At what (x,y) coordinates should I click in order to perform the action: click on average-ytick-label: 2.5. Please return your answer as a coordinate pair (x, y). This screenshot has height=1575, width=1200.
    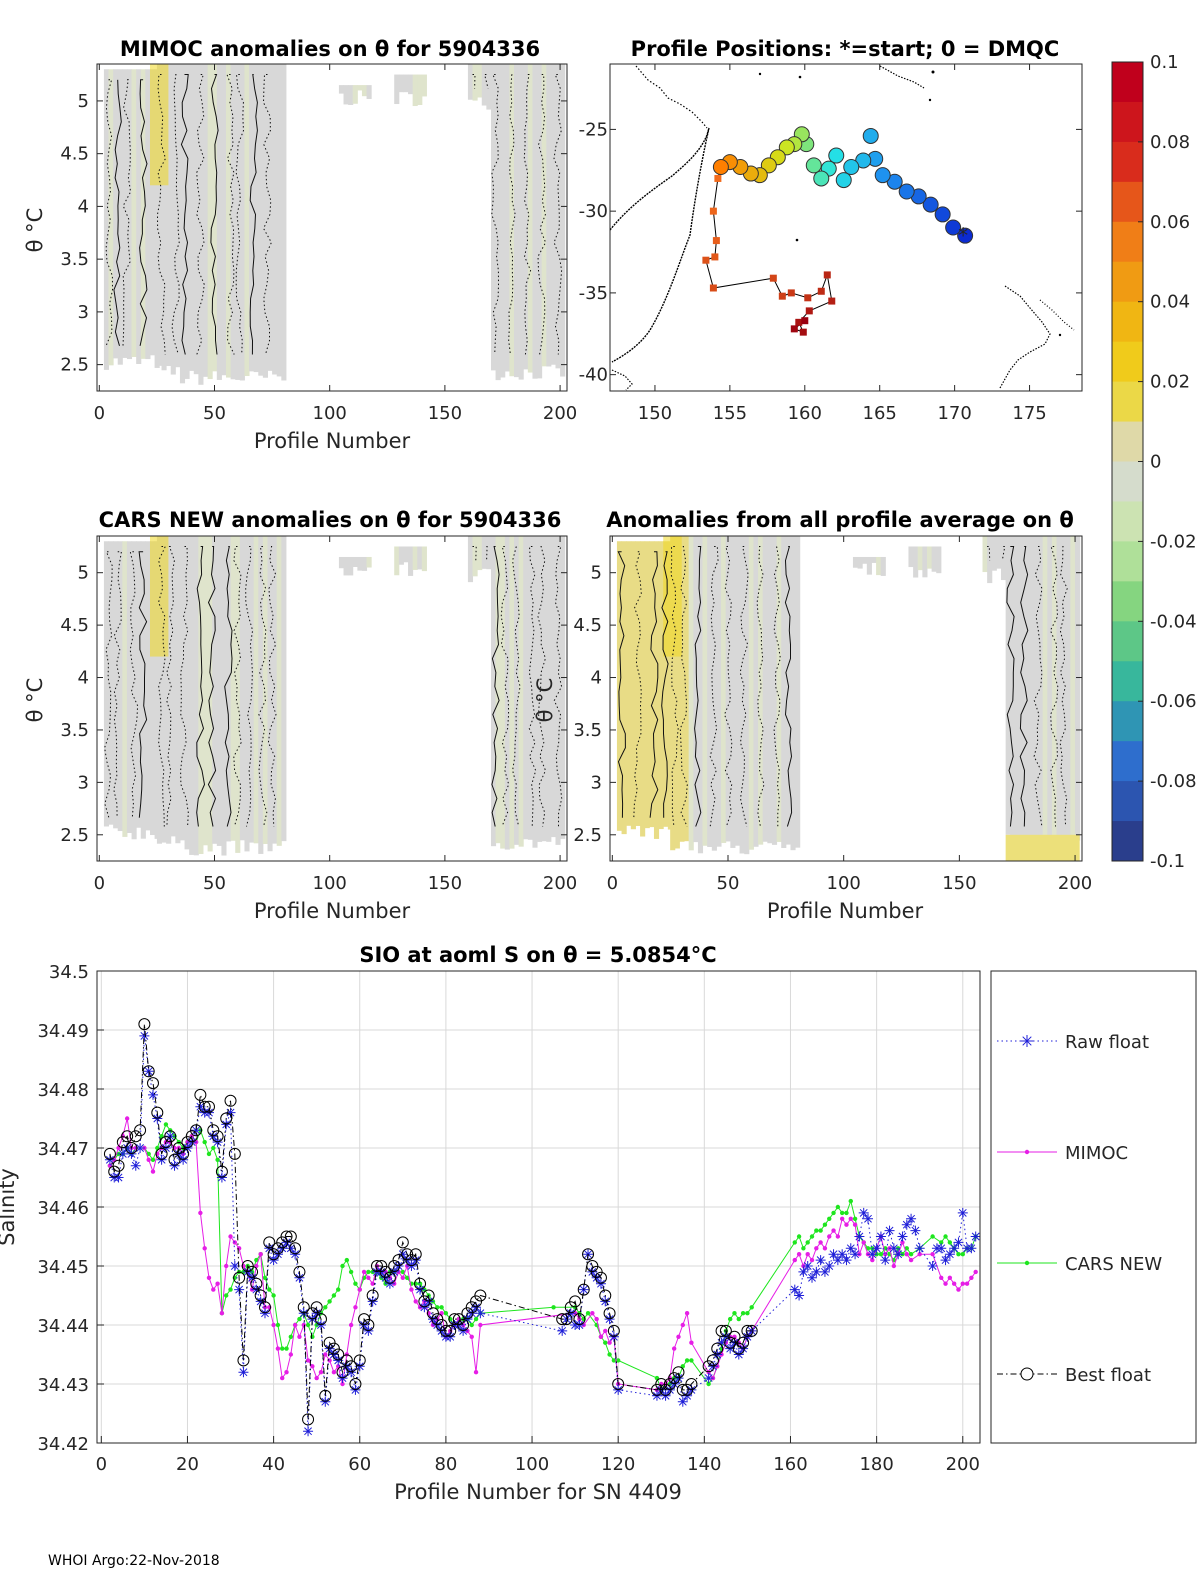
    Looking at the image, I should click on (587, 835).